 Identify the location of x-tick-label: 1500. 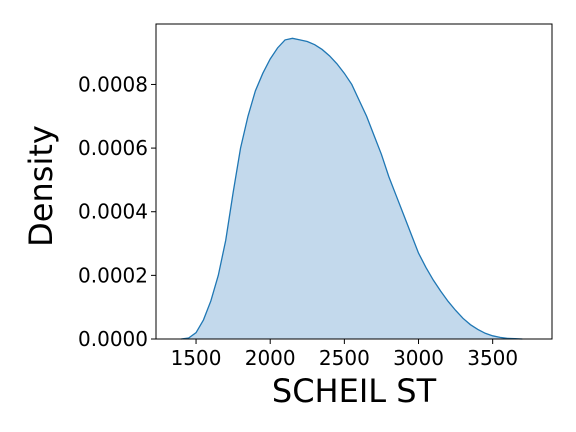
(196, 358).